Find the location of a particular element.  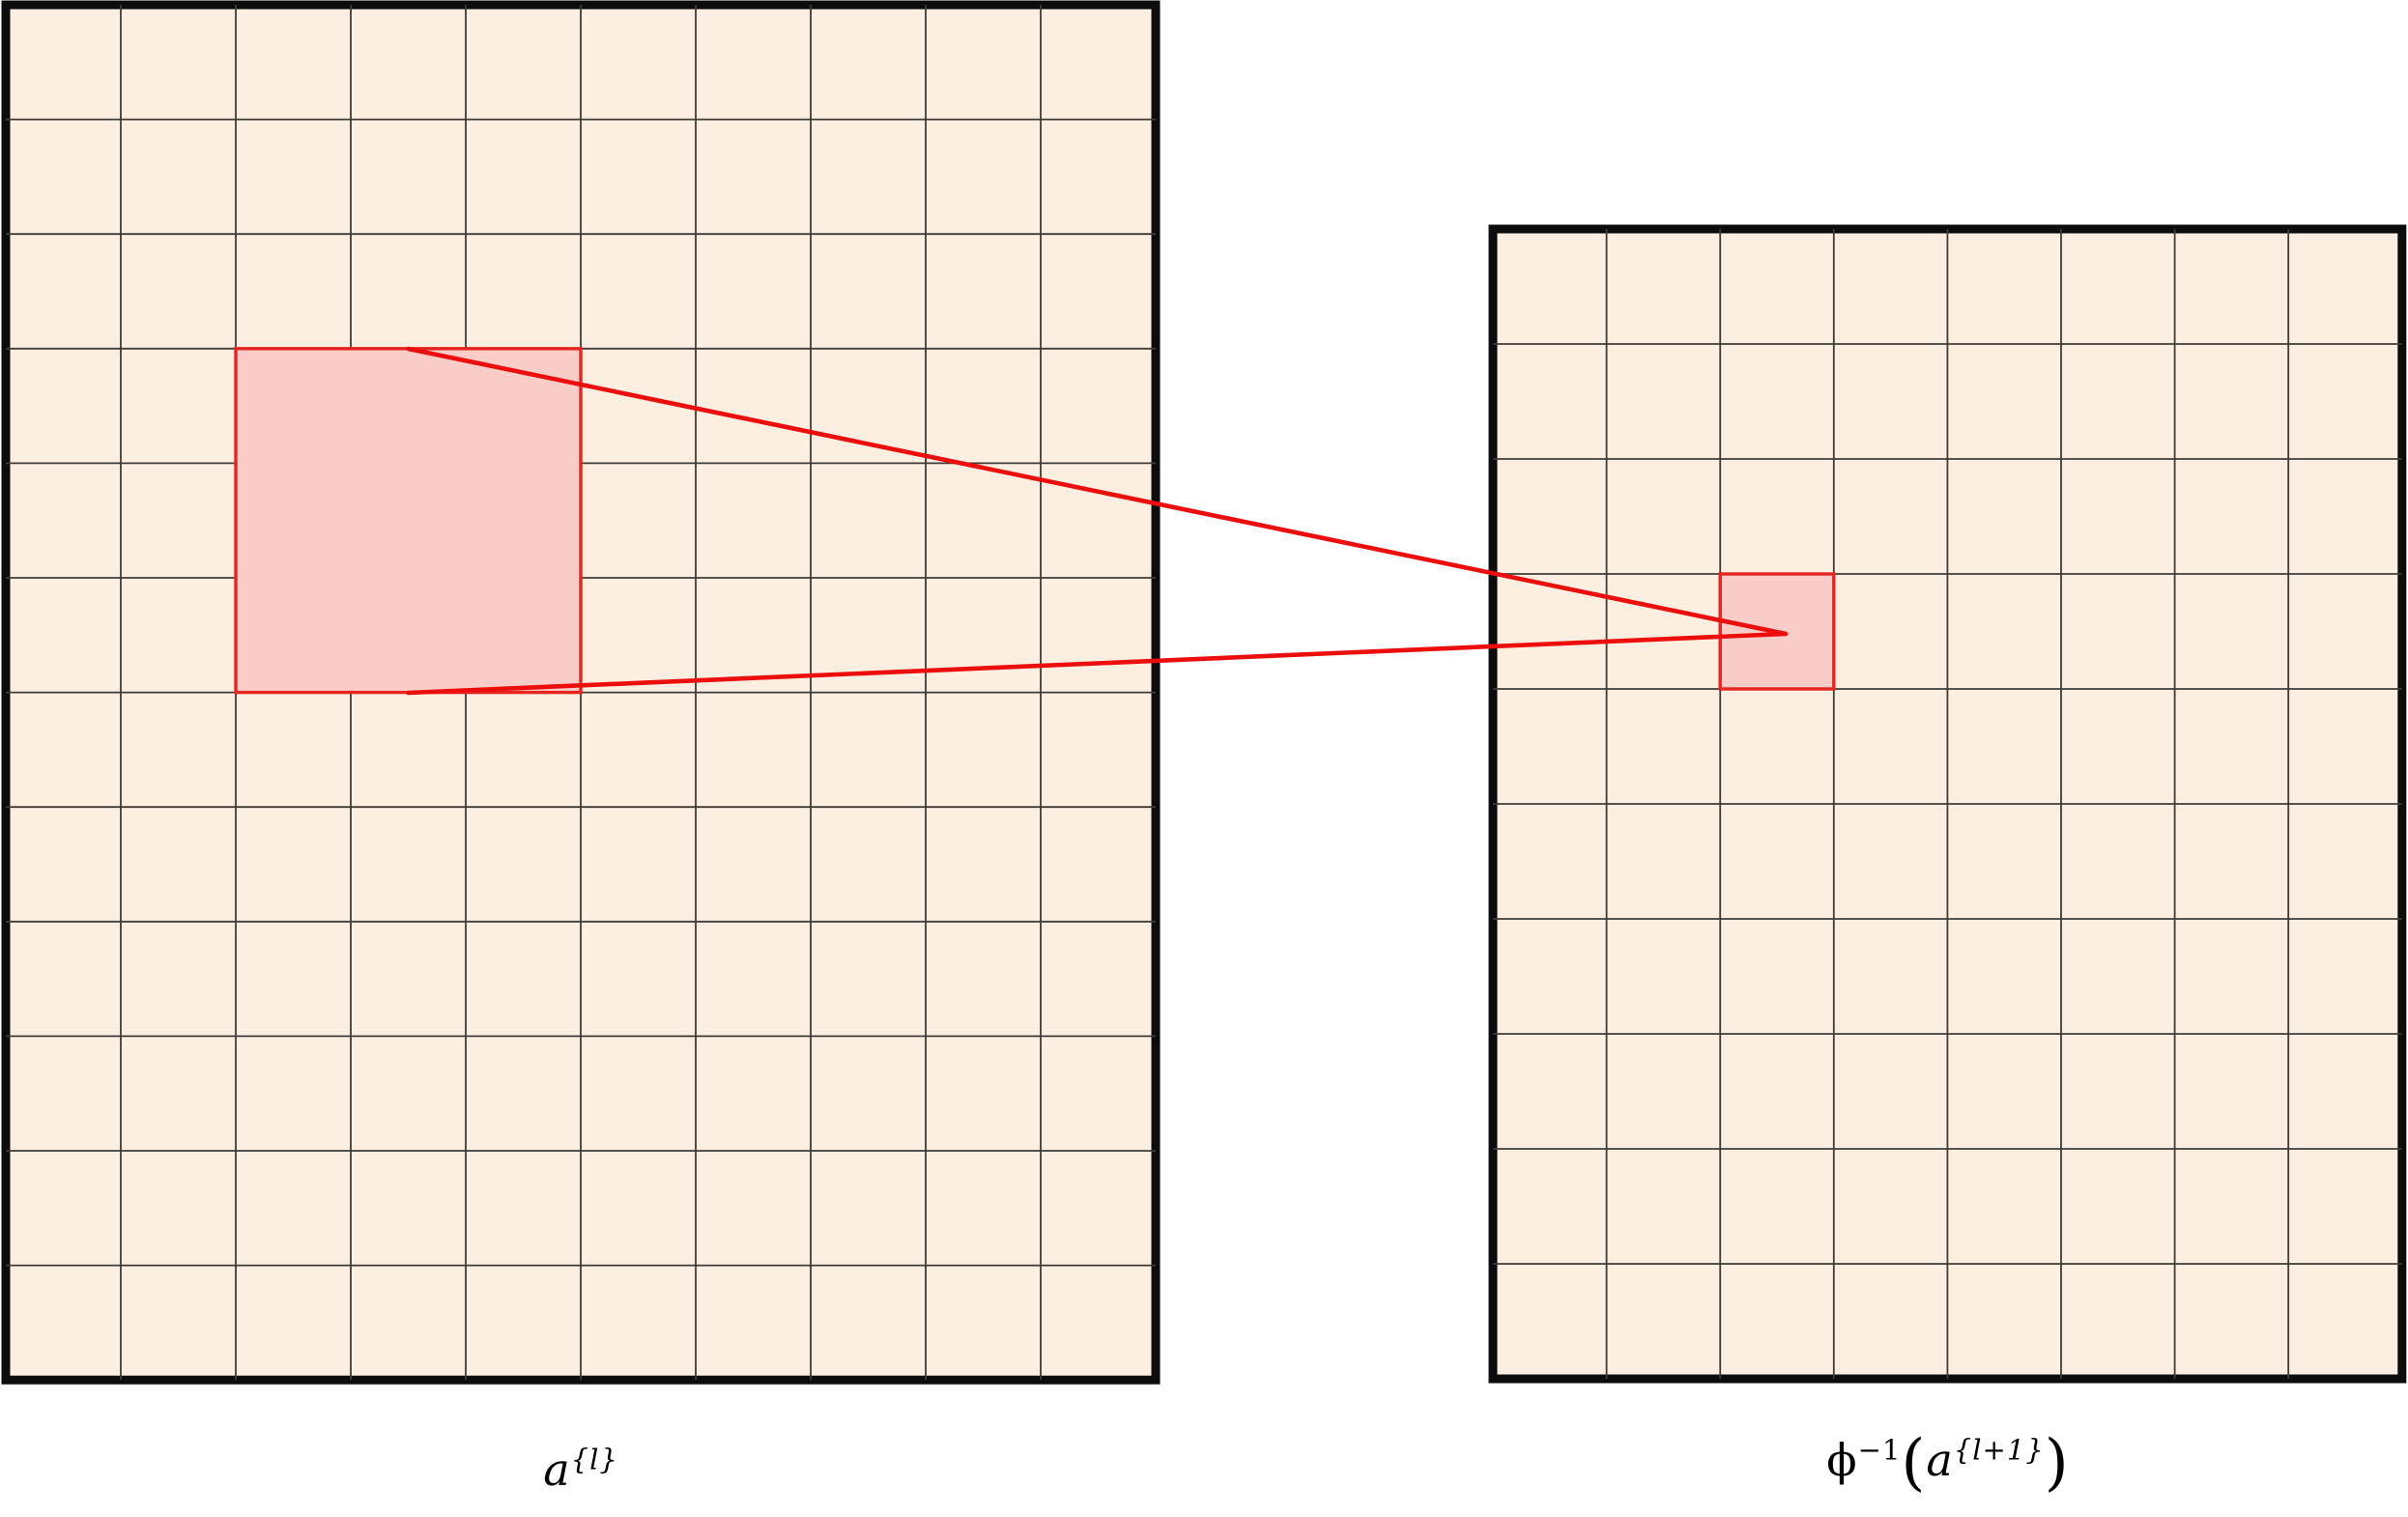

left-grid-label: a{l} is located at coordinates (580, 1470).